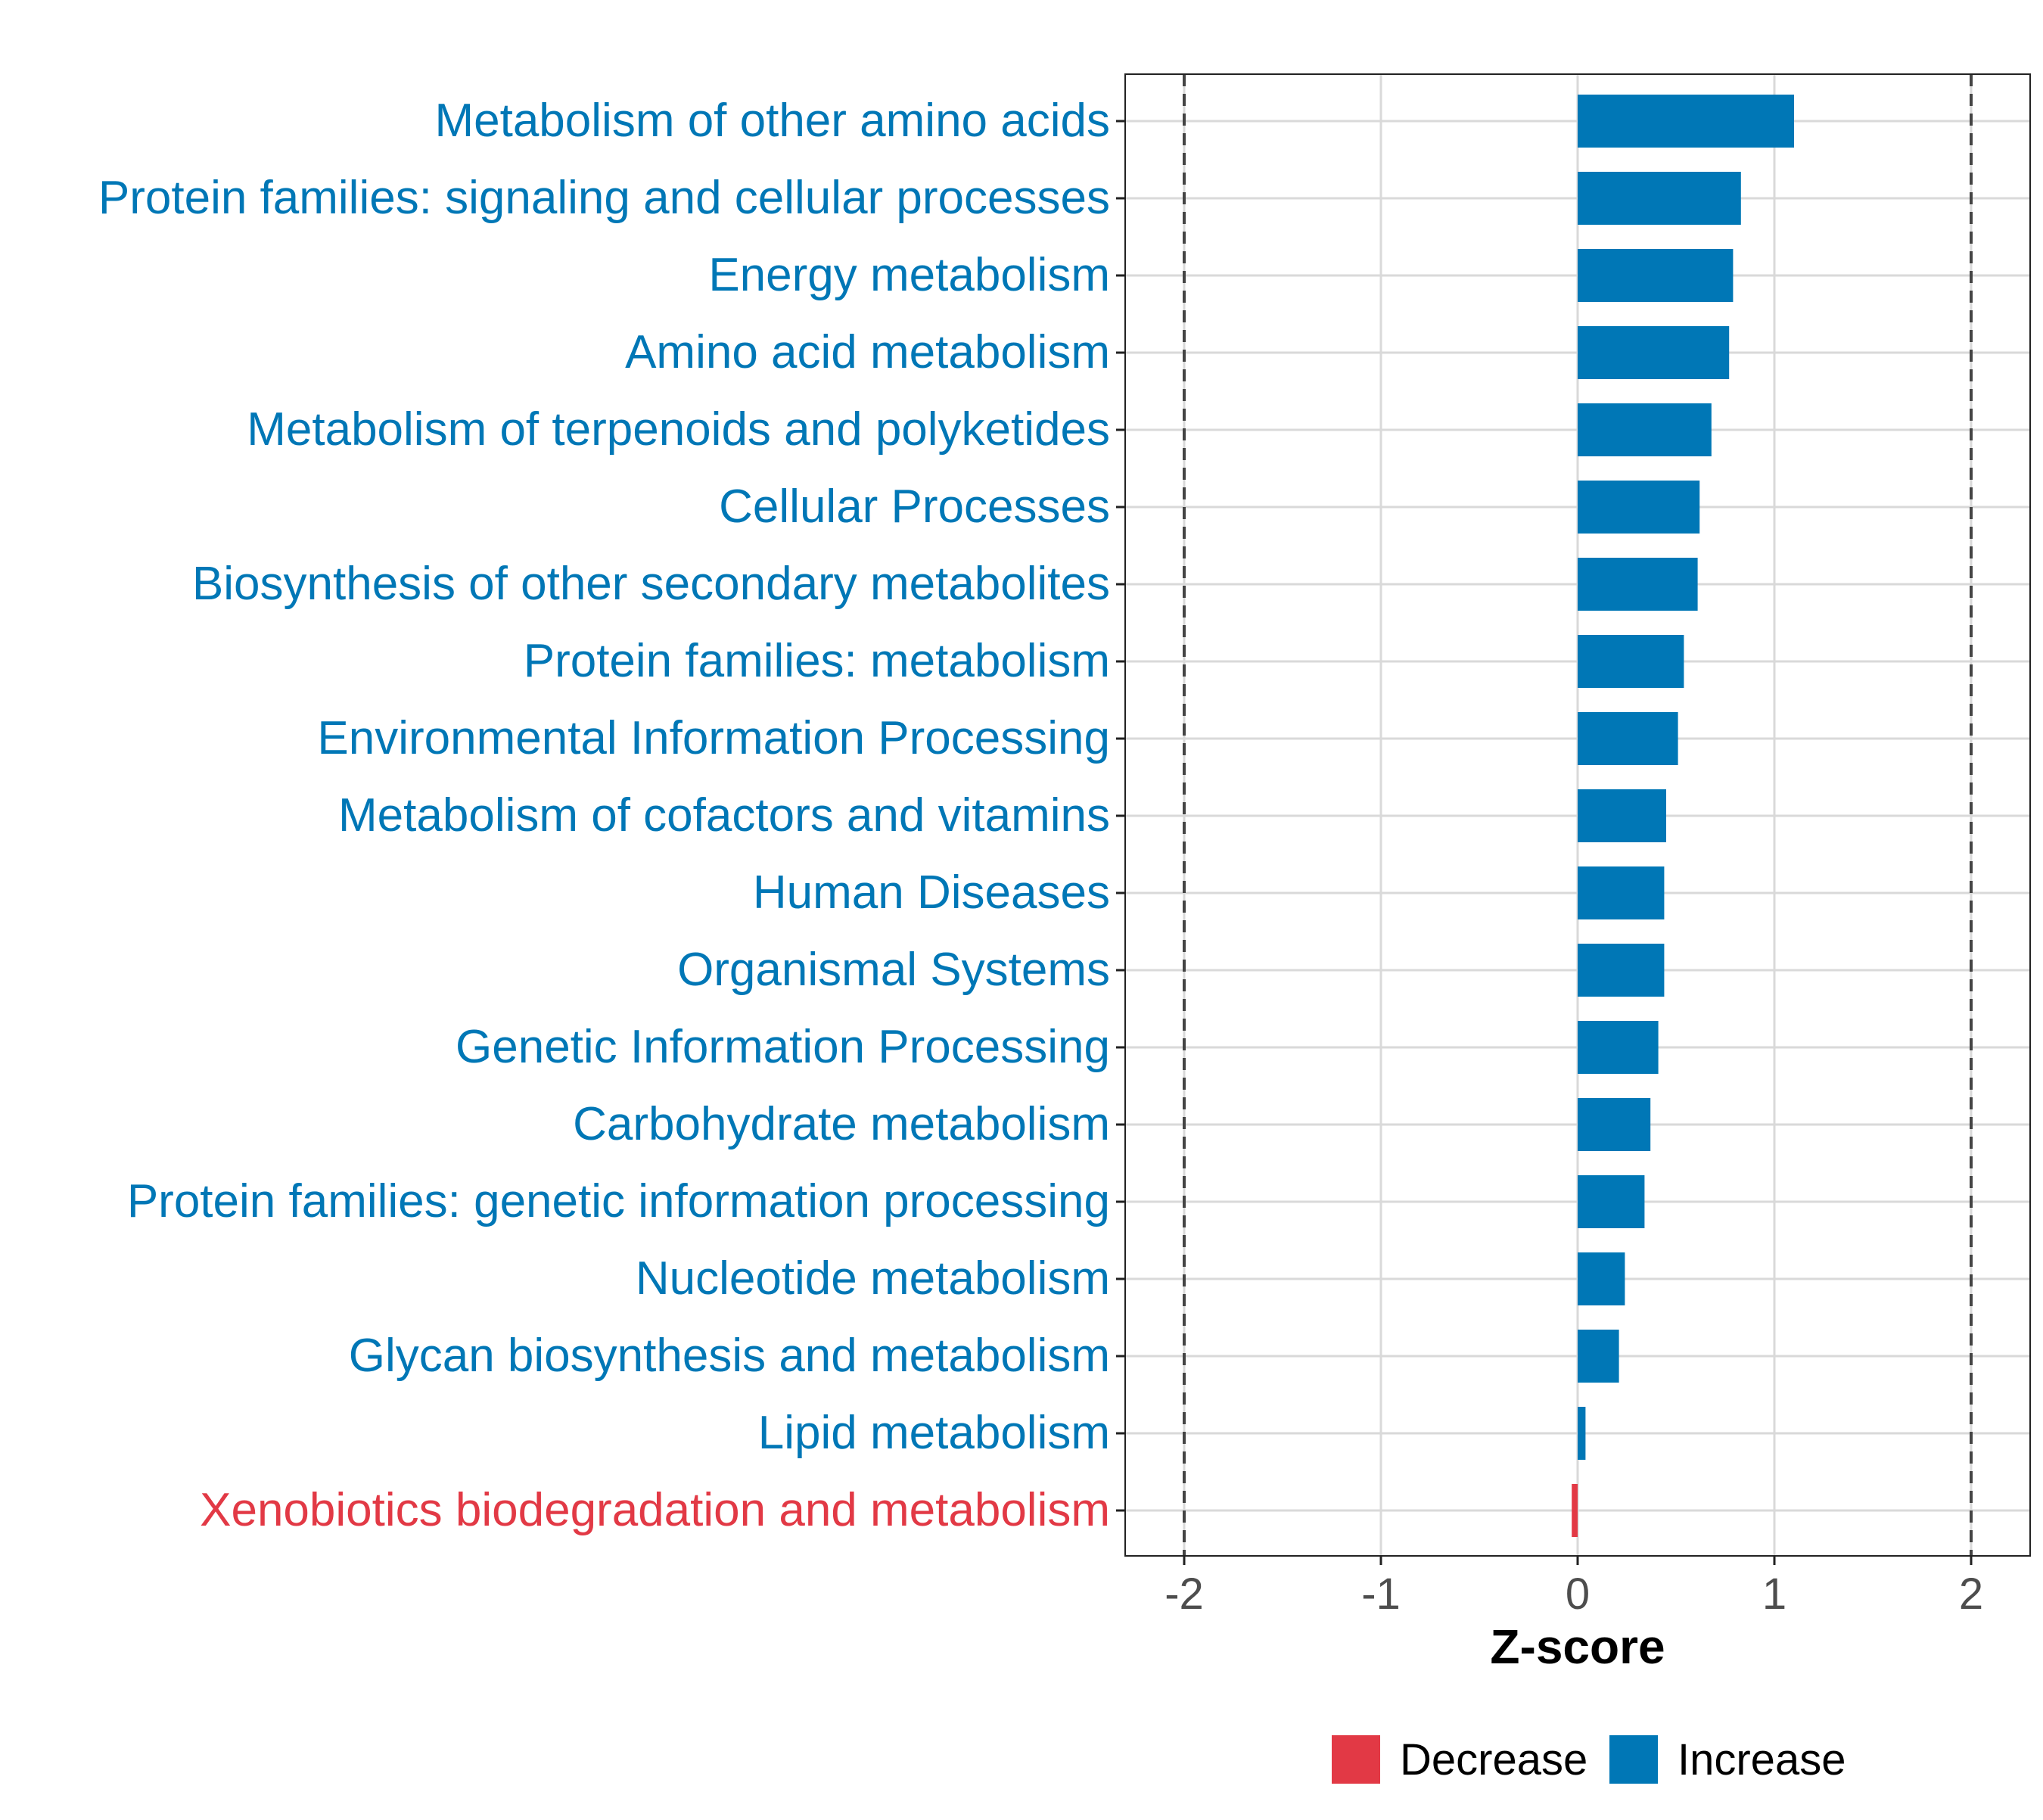 The height and width of the screenshot is (1820, 2043). What do you see at coordinates (931, 892) in the screenshot?
I see `y-tick-label: Human Diseases` at bounding box center [931, 892].